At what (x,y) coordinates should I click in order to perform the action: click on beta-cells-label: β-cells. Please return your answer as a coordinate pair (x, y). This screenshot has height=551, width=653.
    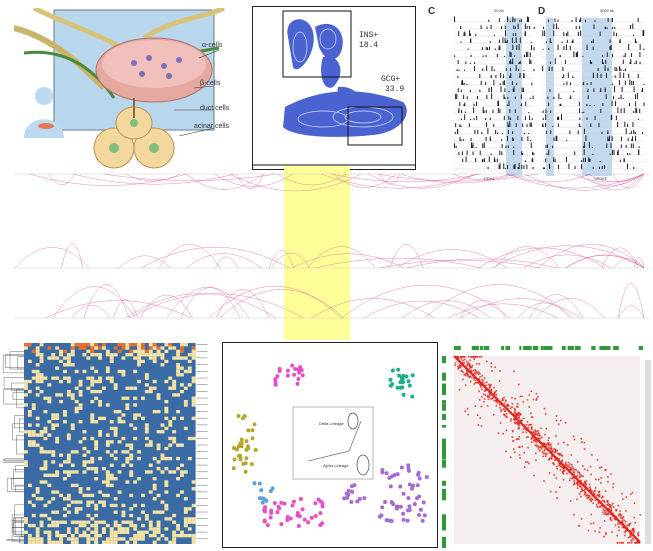
    Looking at the image, I should click on (210, 83).